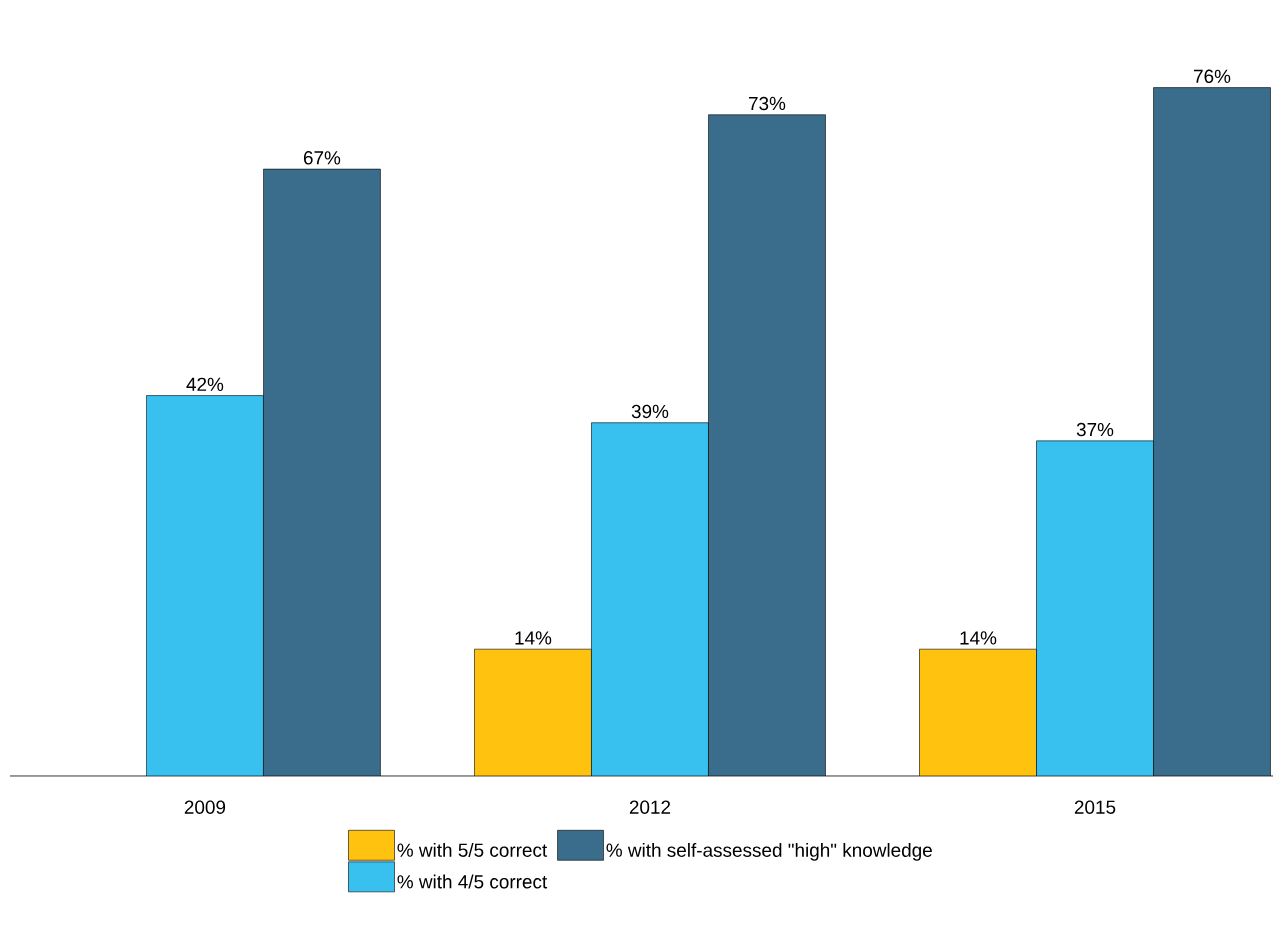 This screenshot has width=1283, height=939. Describe the element at coordinates (472, 881) in the screenshot. I see `legend-label: % with 4/5 correct` at that location.